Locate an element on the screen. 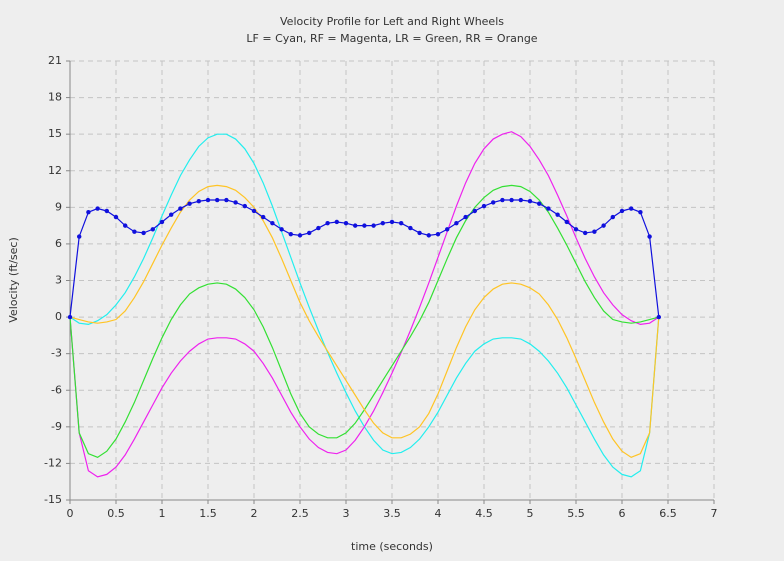 Image resolution: width=784 pixels, height=561 pixels. y-tick-label: -9 is located at coordinates (56, 426).